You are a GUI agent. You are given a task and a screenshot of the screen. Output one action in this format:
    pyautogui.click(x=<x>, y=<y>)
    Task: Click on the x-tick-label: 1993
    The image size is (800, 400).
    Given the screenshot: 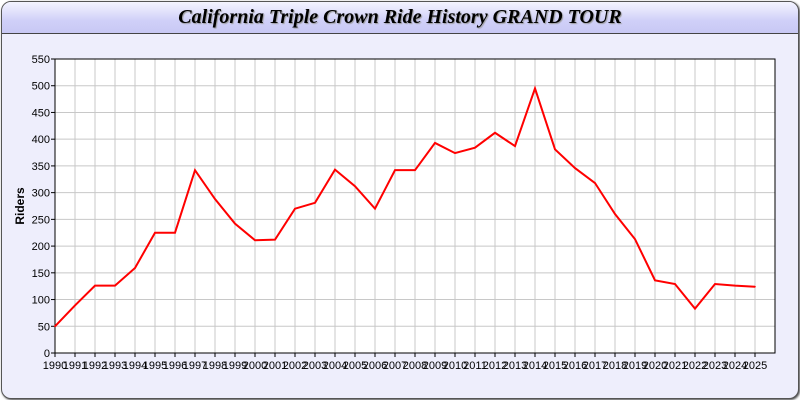 What is the action you would take?
    pyautogui.click(x=115, y=366)
    